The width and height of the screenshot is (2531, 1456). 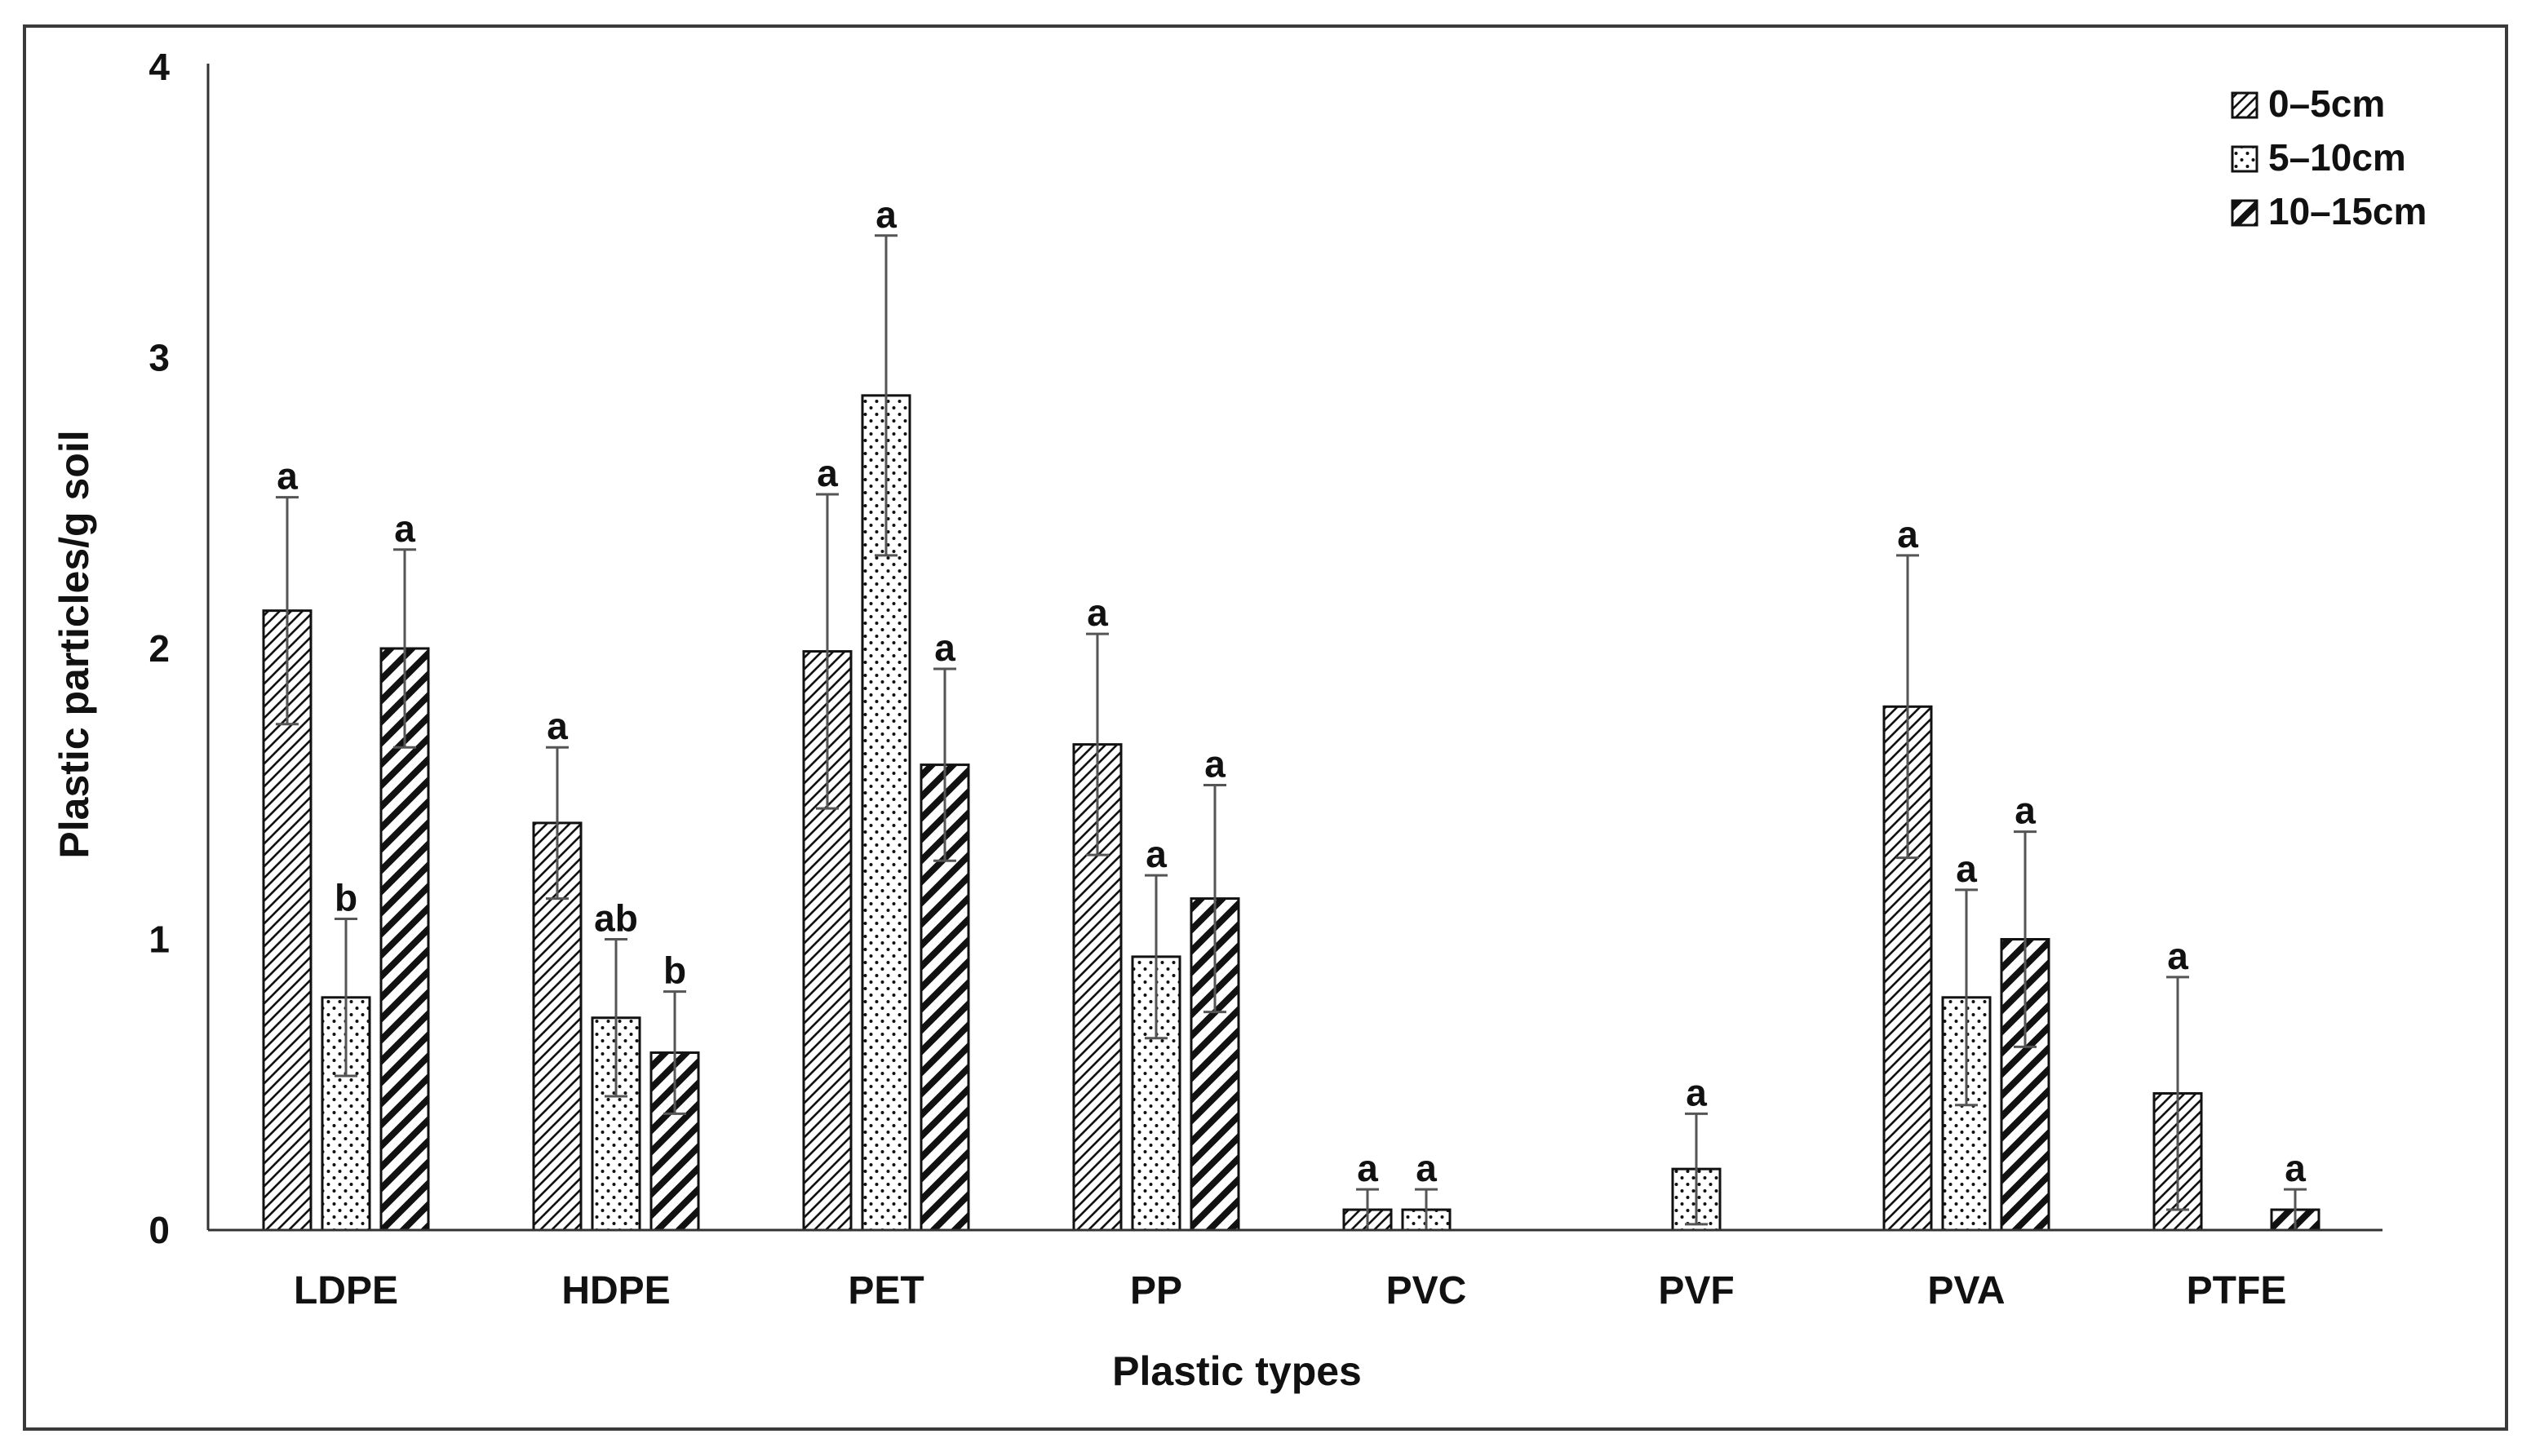 What do you see at coordinates (159, 940) in the screenshot?
I see `y-tick-label: 1` at bounding box center [159, 940].